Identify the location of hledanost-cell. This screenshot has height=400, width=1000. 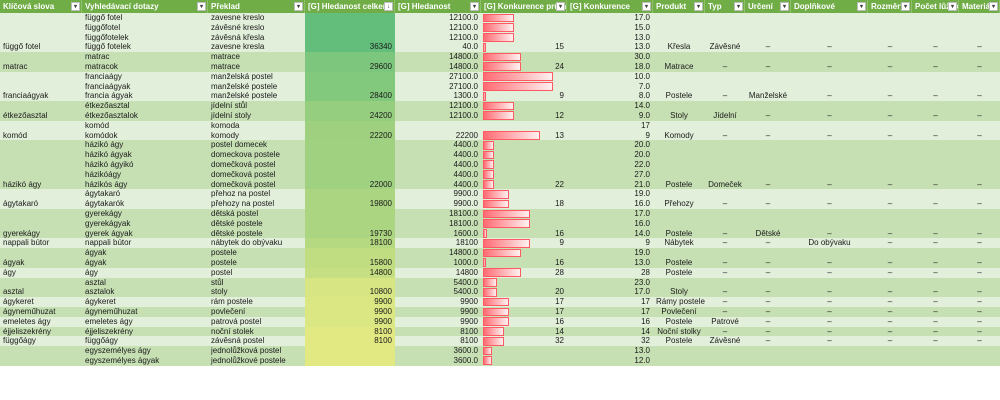
(438, 125).